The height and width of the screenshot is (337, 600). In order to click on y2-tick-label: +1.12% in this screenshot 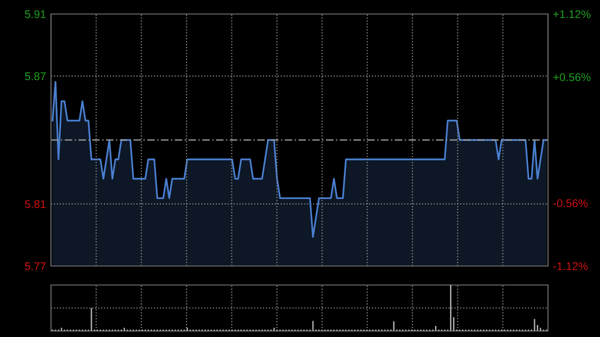, I will do `click(571, 14)`.